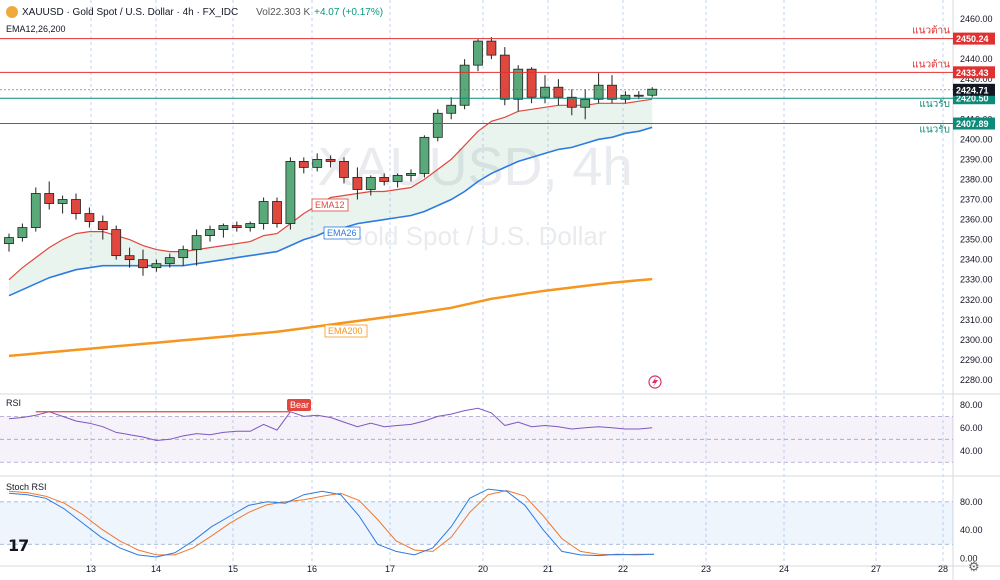 This screenshot has width=1000, height=580. What do you see at coordinates (976, 360) in the screenshot?
I see `price-tick-label: 2290.00` at bounding box center [976, 360].